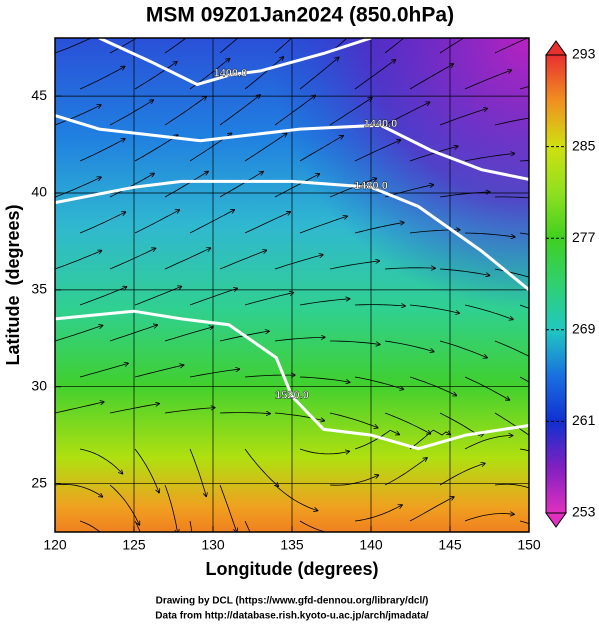  I want to click on contour-label: 1400.0, so click(231, 74).